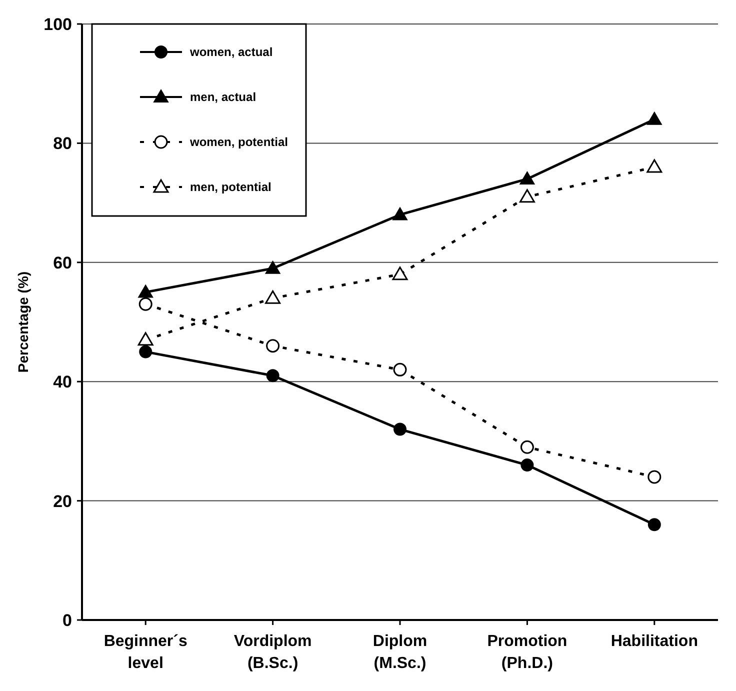 The height and width of the screenshot is (691, 736). I want to click on y-tick-label: 100, so click(58, 24).